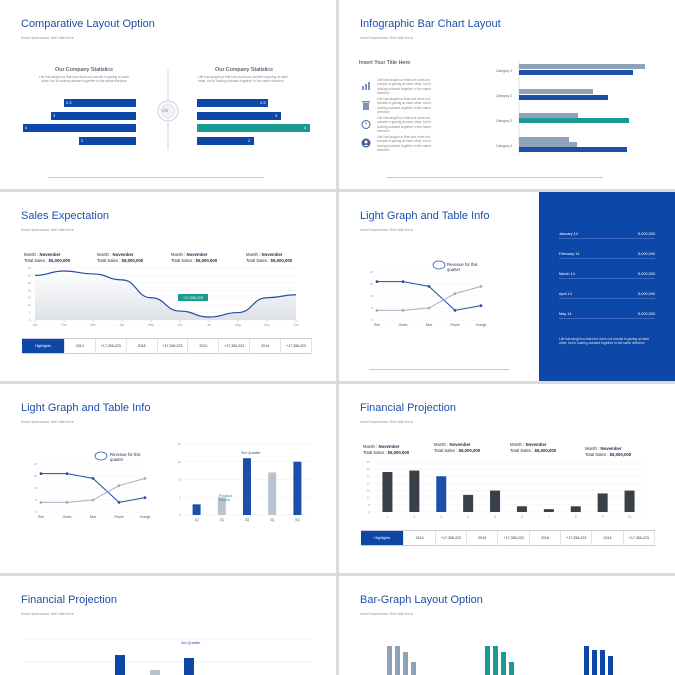 The image size is (675, 675). I want to click on x-tick-label: Mar, so click(93, 325).